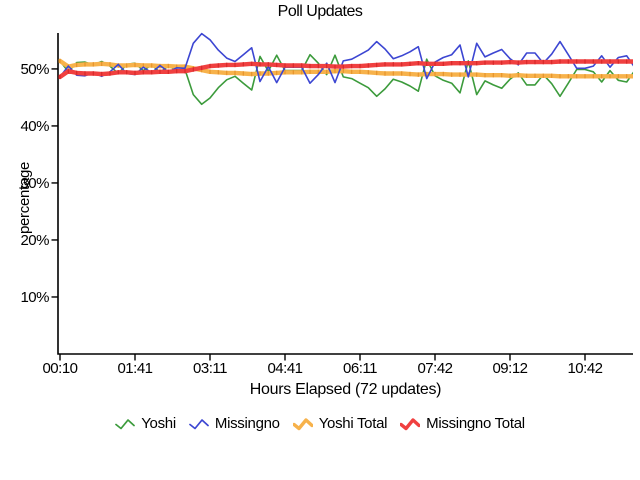 The width and height of the screenshot is (640, 480). I want to click on legend-item-yoshi: Yoshi, so click(145, 423).